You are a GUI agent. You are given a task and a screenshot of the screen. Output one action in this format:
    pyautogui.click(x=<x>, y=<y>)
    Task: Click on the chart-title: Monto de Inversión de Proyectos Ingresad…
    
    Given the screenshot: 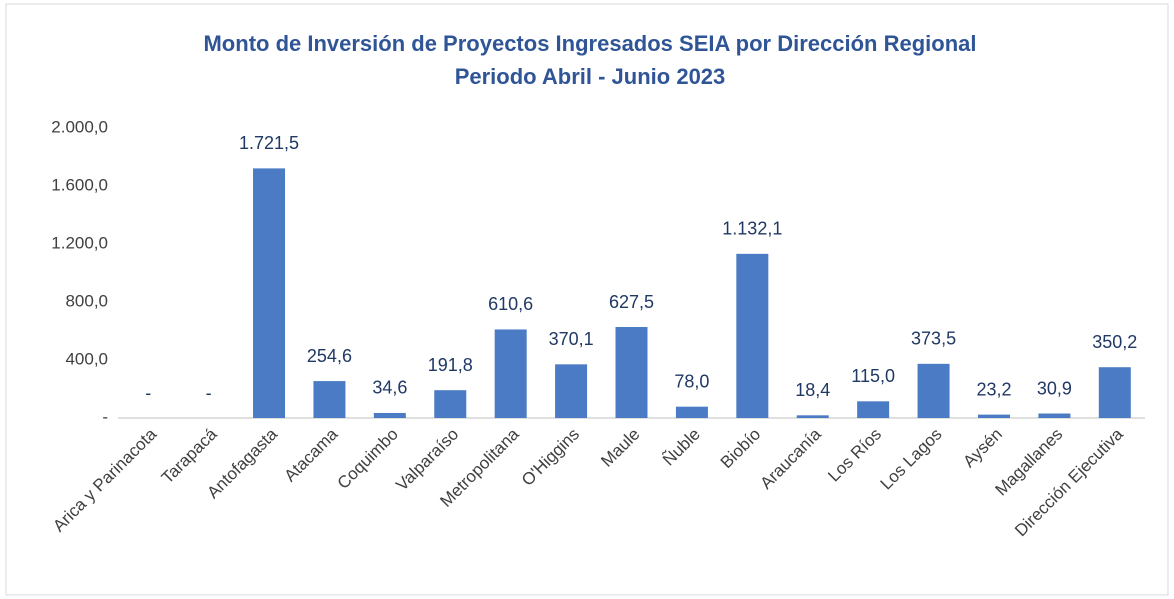 What is the action you would take?
    pyautogui.click(x=589, y=43)
    